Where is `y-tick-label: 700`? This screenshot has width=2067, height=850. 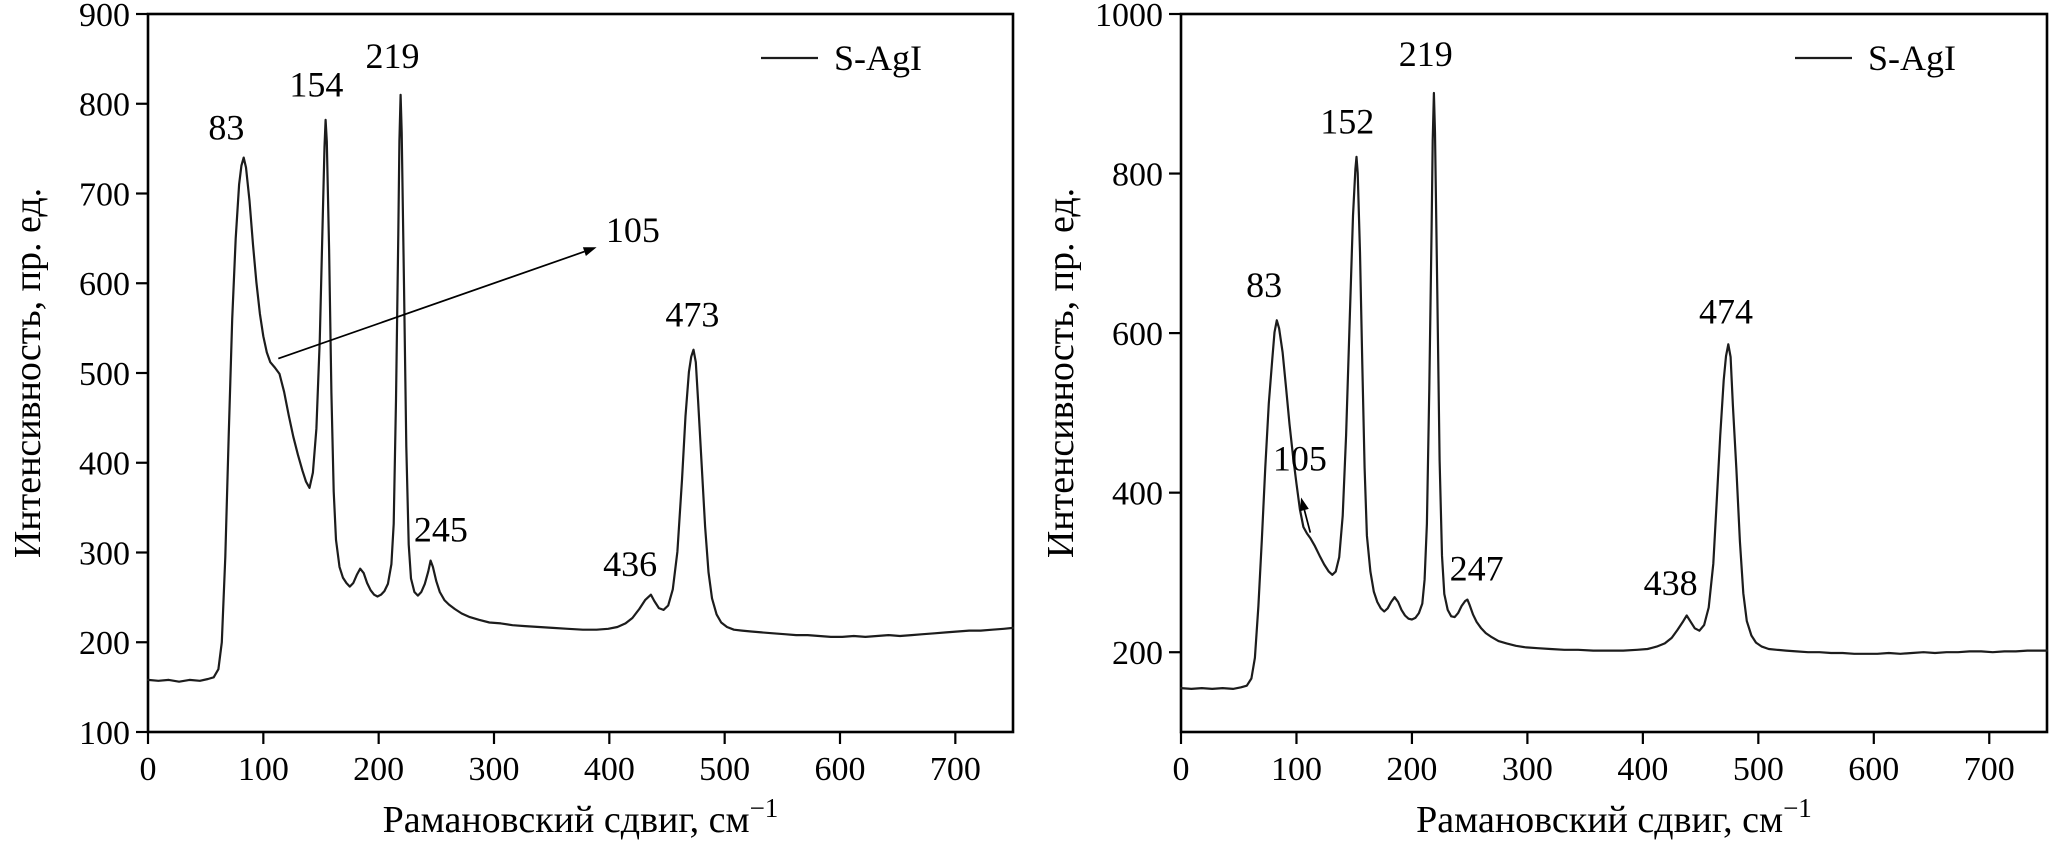
y-tick-label: 700 is located at coordinates (104, 194).